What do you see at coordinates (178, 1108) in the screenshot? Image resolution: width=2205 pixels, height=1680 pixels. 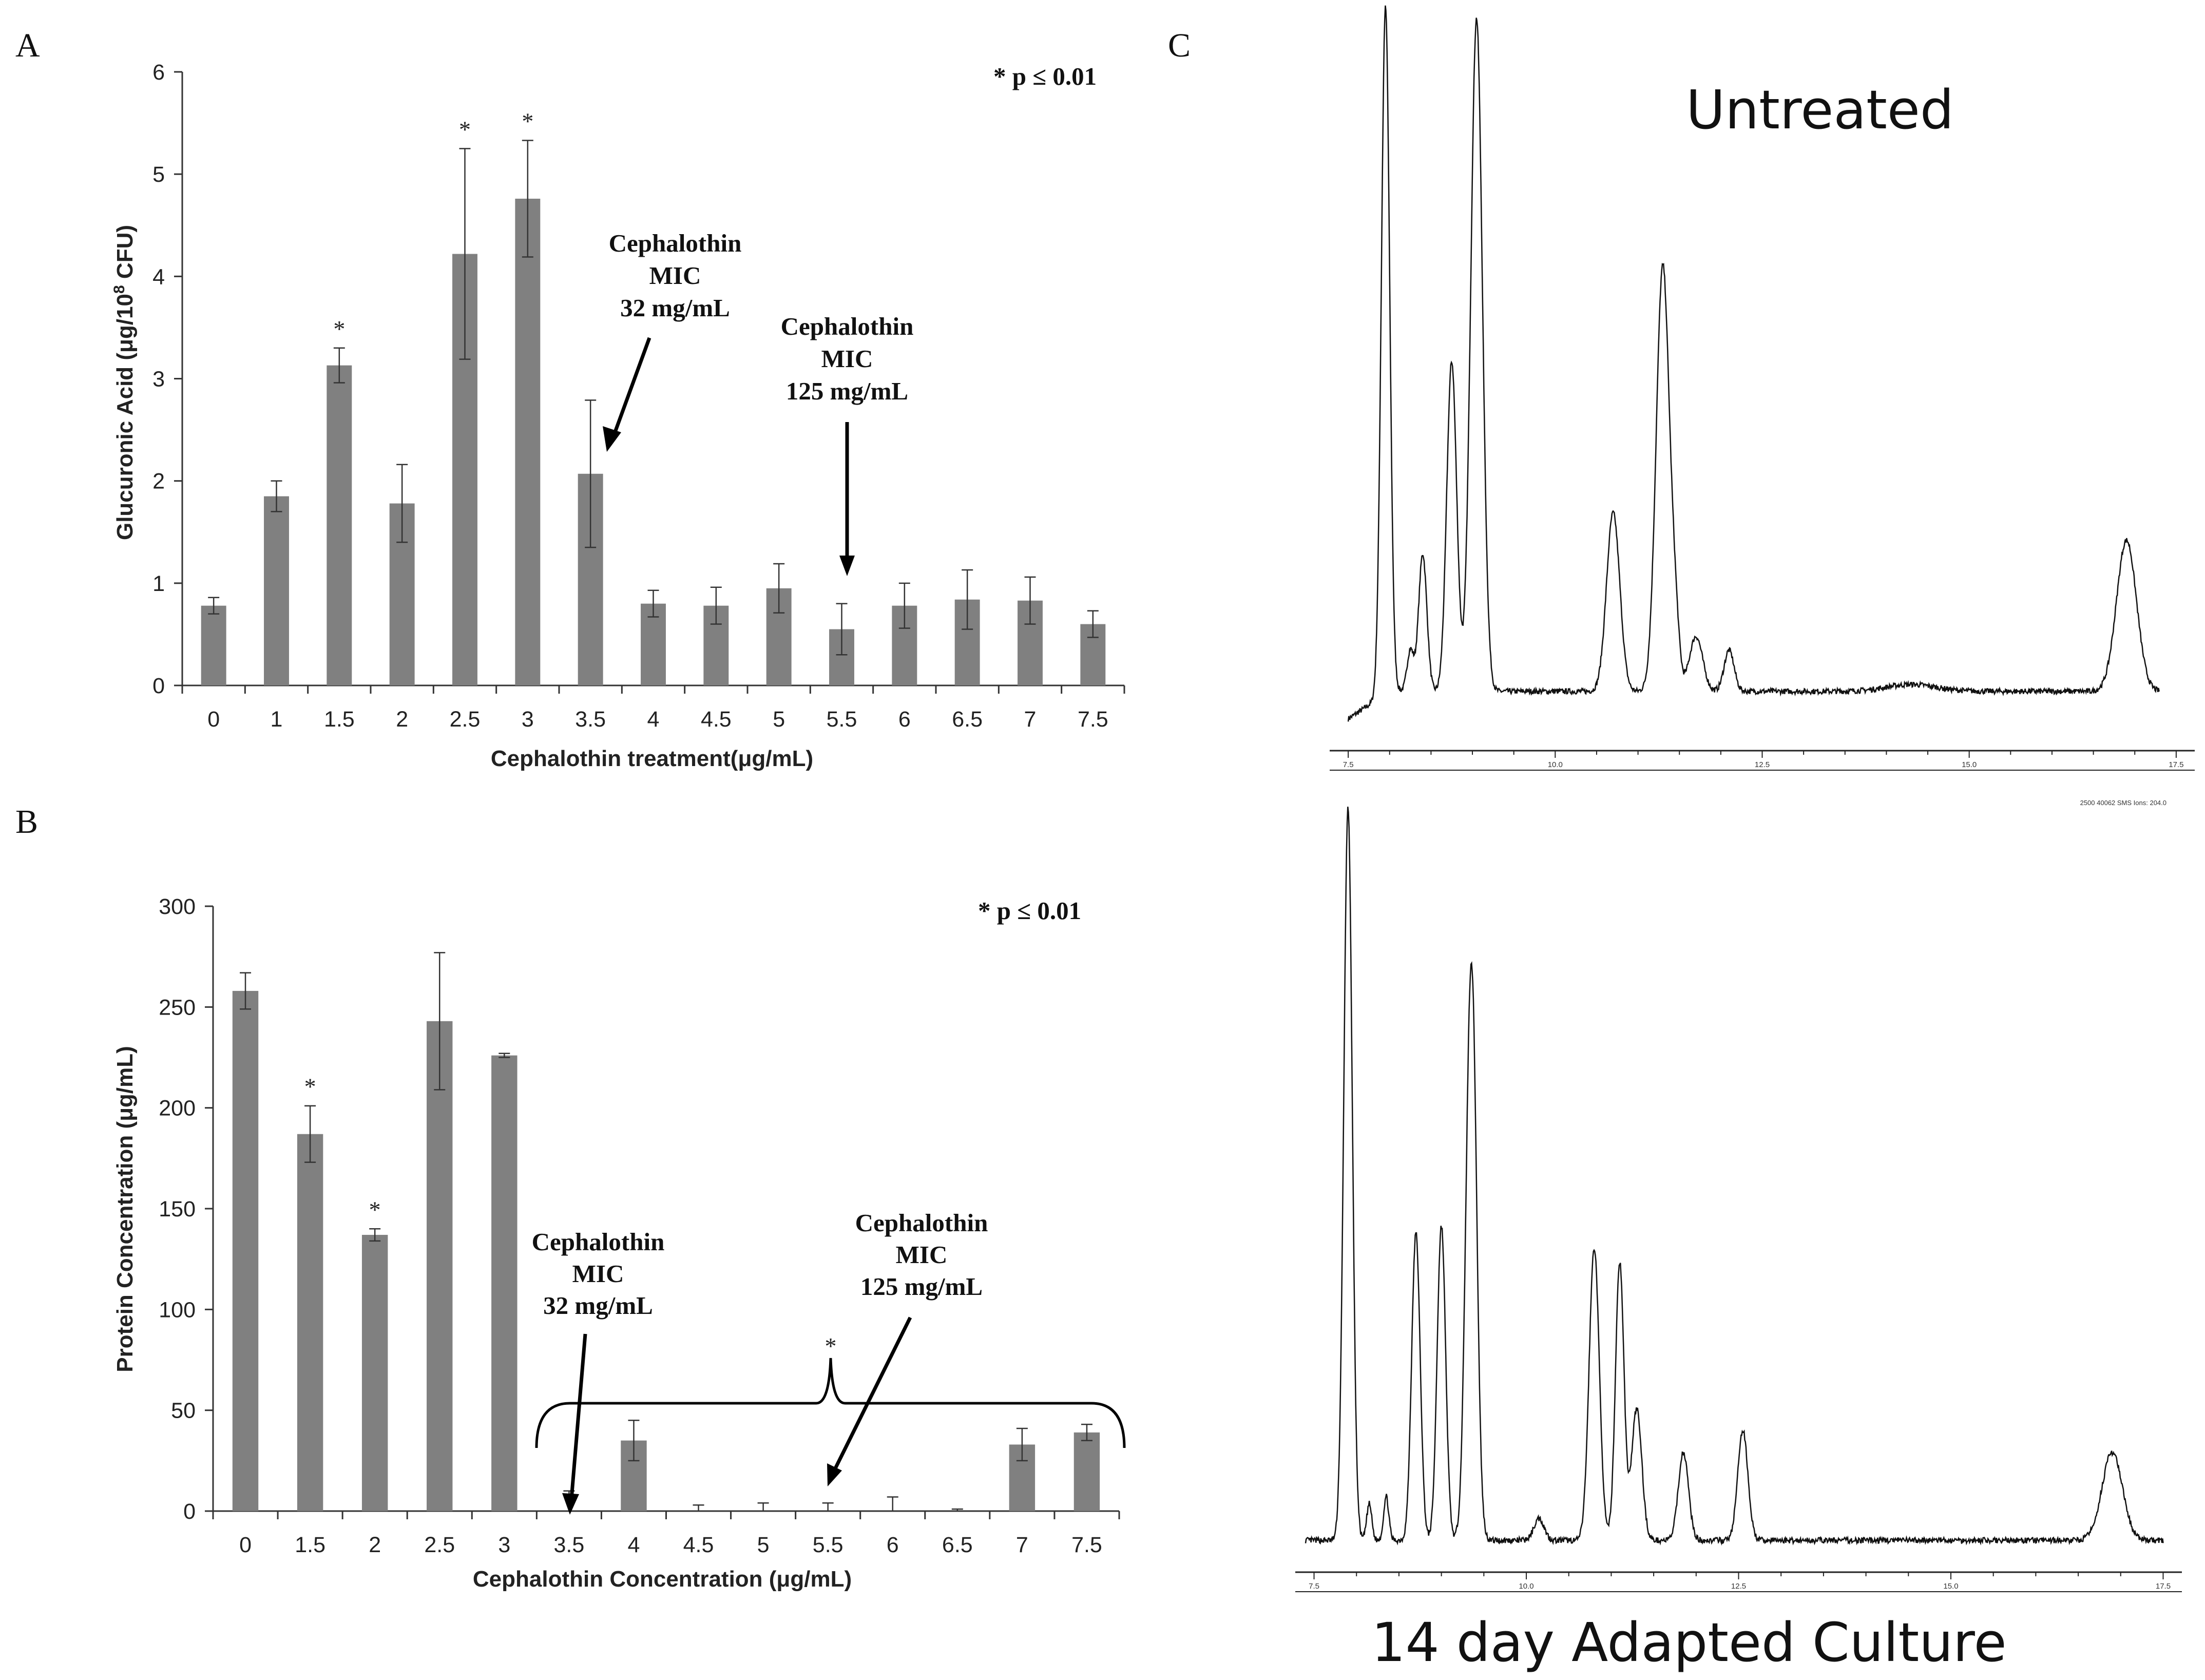 I see `y-tick-label: 200` at bounding box center [178, 1108].